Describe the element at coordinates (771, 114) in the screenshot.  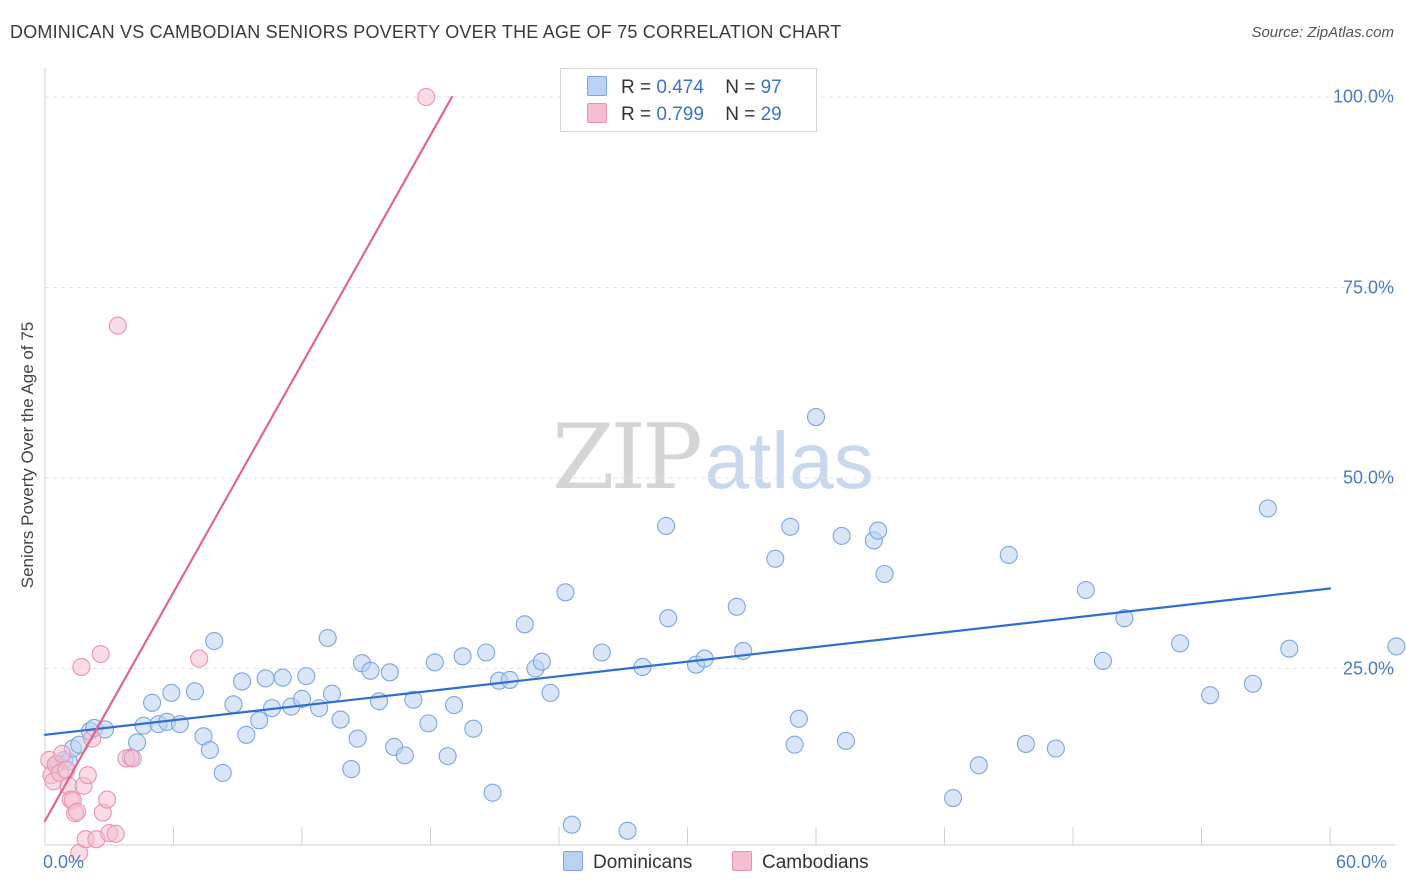
I see `legend-n-value: 29` at that location.